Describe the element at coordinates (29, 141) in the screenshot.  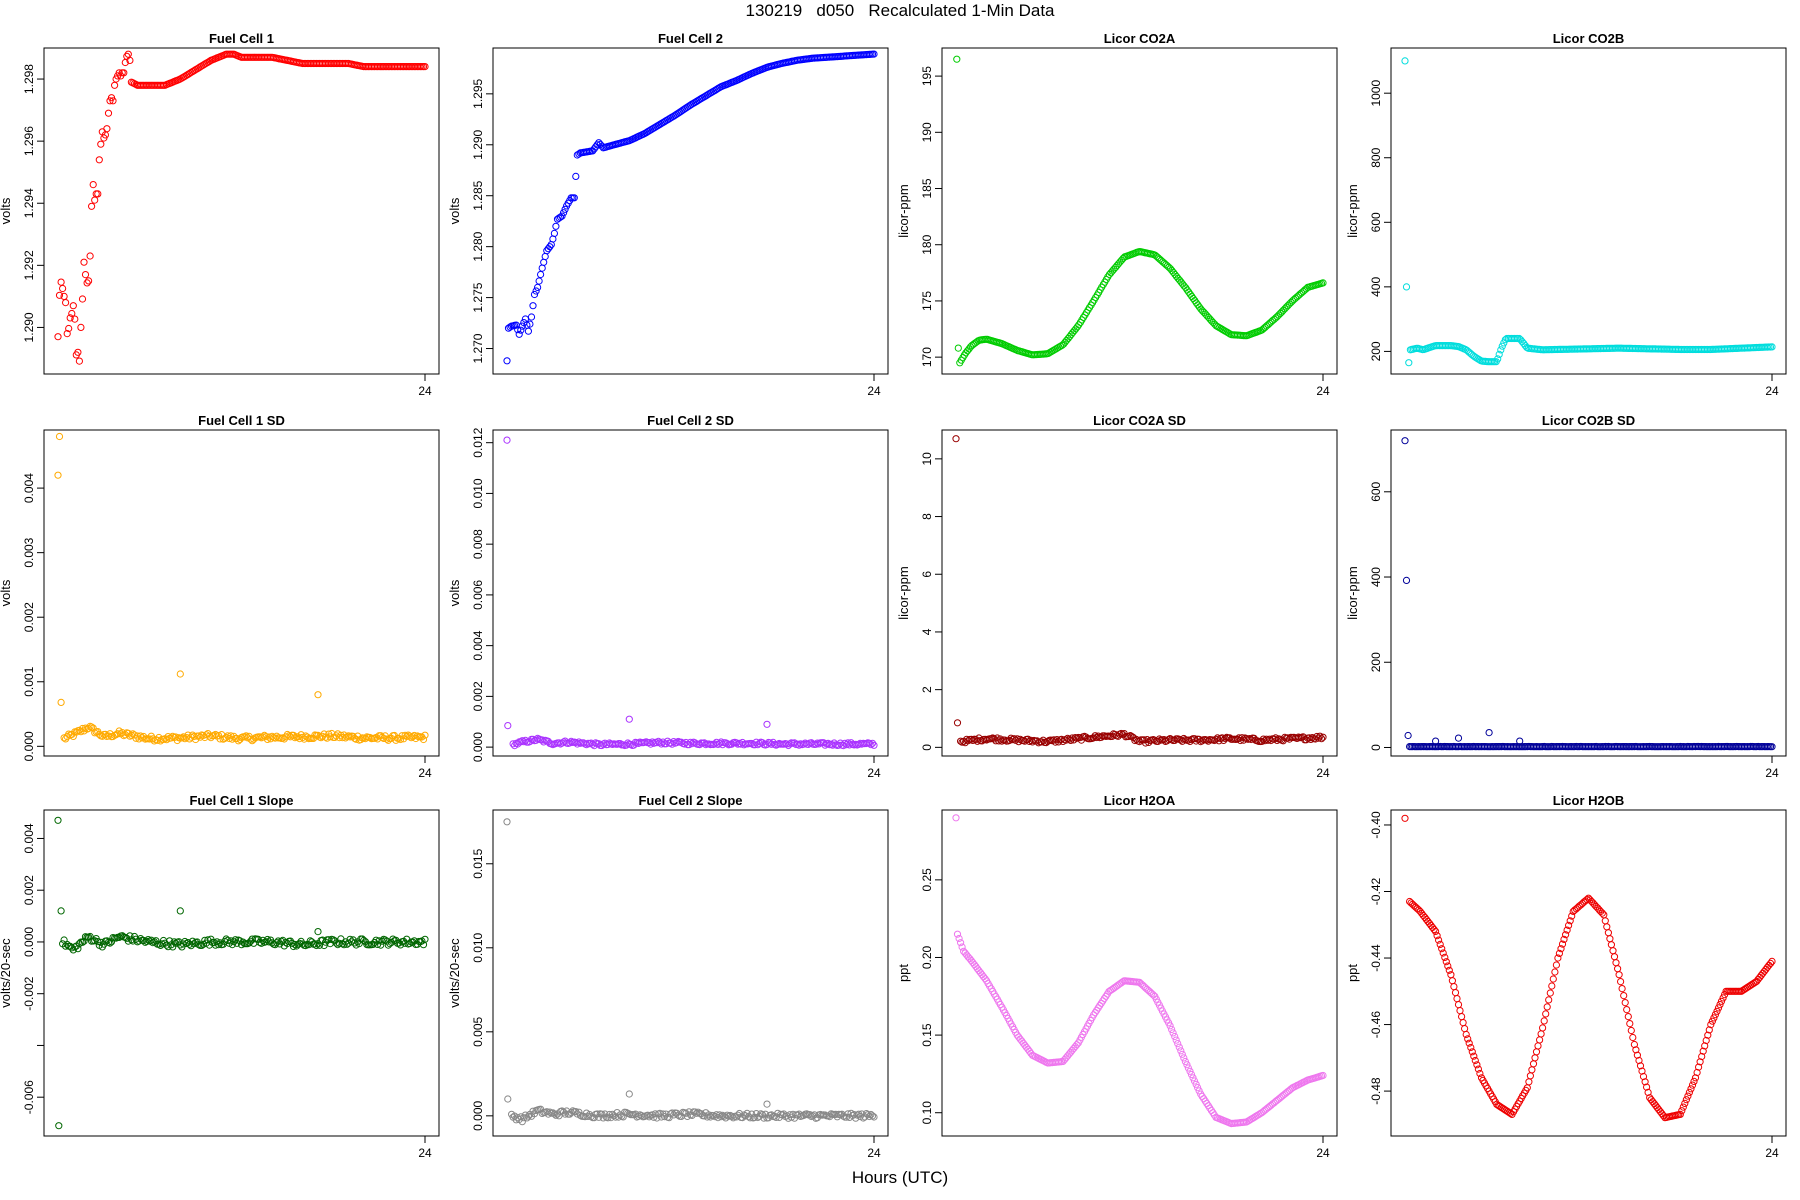
I see `y-tick-label: 1.296` at that location.